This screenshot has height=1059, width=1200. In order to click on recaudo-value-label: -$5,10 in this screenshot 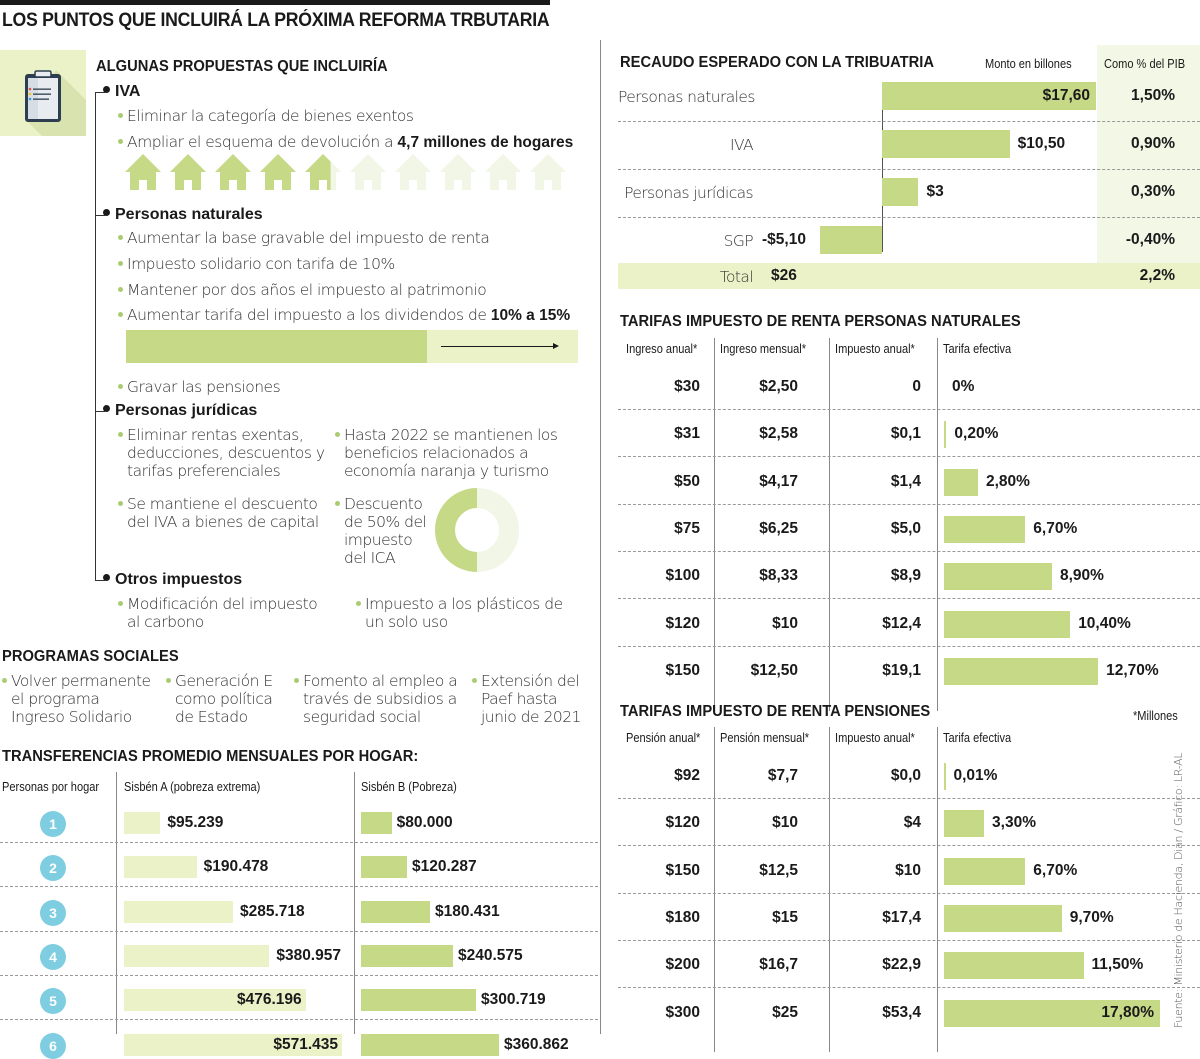, I will do `click(783, 239)`.